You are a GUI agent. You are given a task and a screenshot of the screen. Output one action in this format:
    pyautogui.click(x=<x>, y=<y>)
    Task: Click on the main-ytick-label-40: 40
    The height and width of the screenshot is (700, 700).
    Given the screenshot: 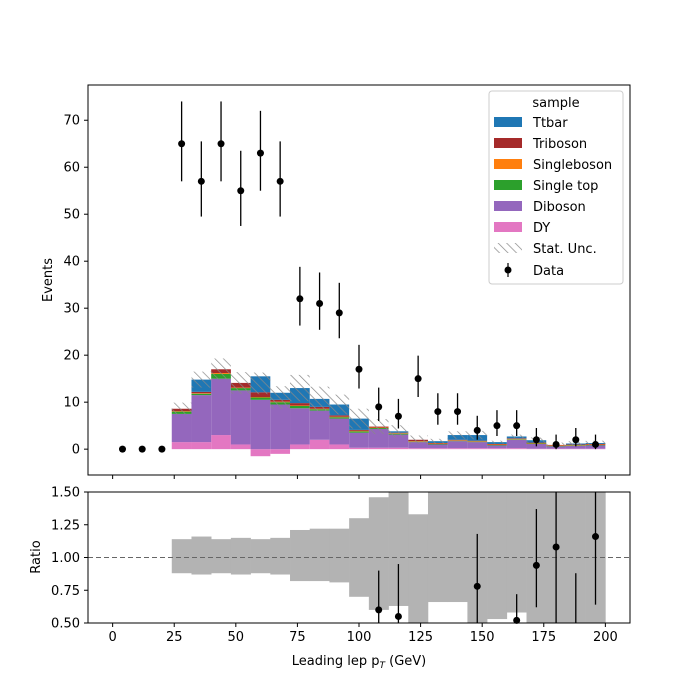 What is the action you would take?
    pyautogui.click(x=71, y=262)
    